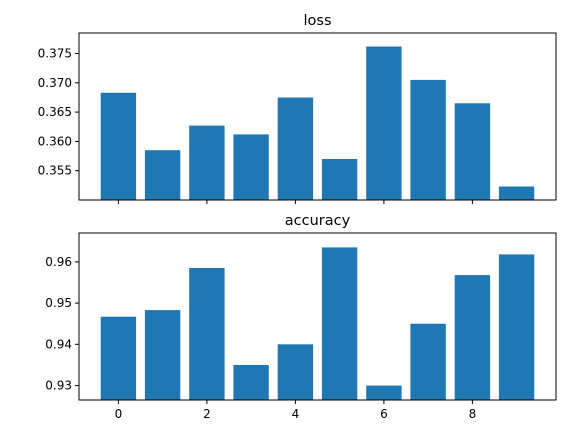 Image resolution: width=565 pixels, height=435 pixels. Describe the element at coordinates (473, 414) in the screenshot. I see `x-tick-label: 8` at that location.